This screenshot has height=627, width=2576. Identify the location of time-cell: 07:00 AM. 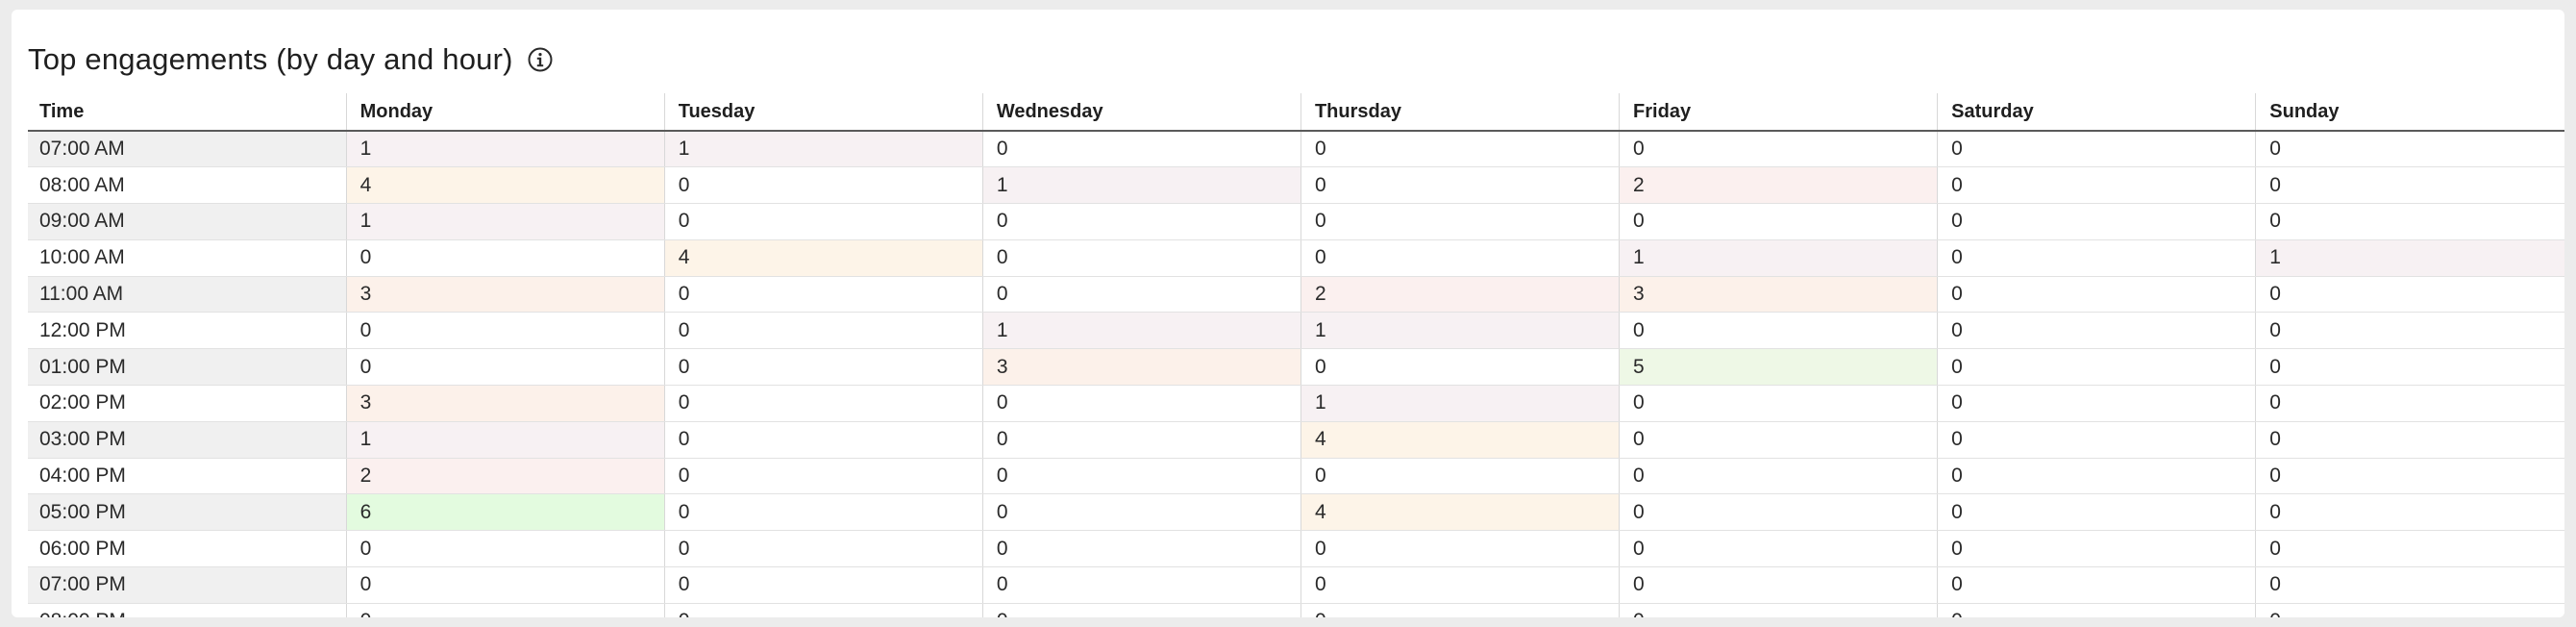
(187, 149).